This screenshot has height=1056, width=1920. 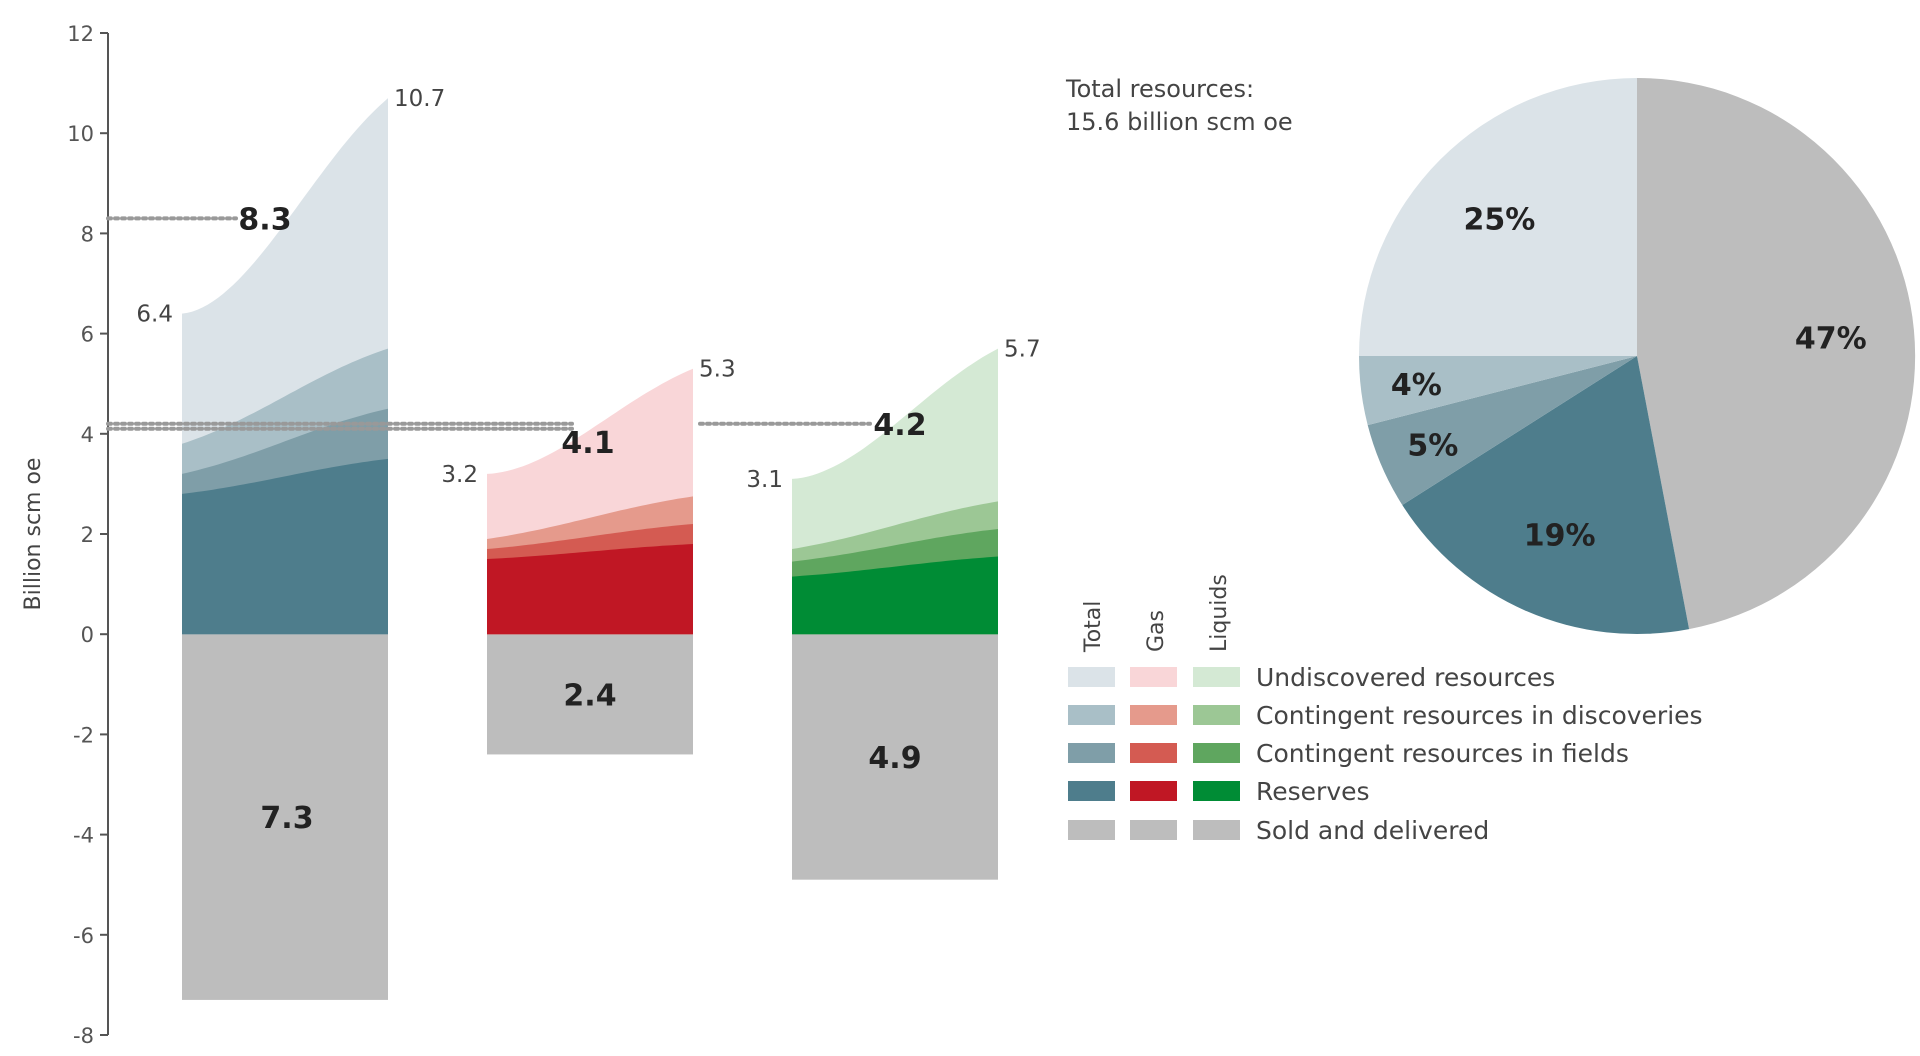 What do you see at coordinates (80, 34) in the screenshot?
I see `y-tick-label: 12` at bounding box center [80, 34].